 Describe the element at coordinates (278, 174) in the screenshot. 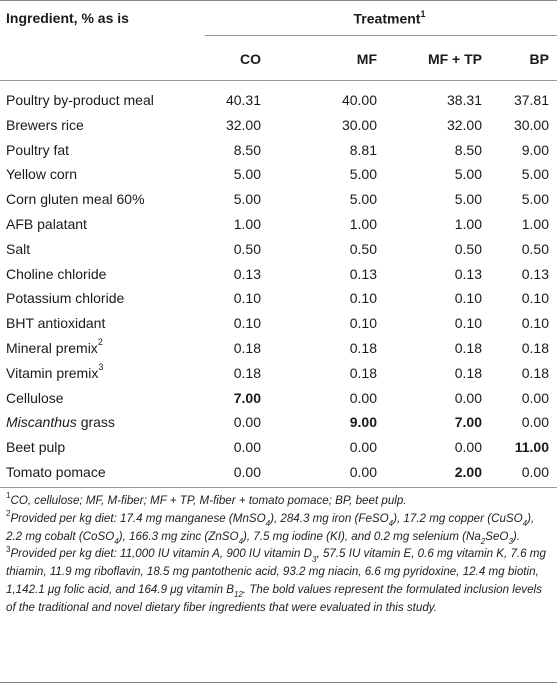

I see `table-row: Yellow corn 5.00 5.00 5.00 5.00` at that location.